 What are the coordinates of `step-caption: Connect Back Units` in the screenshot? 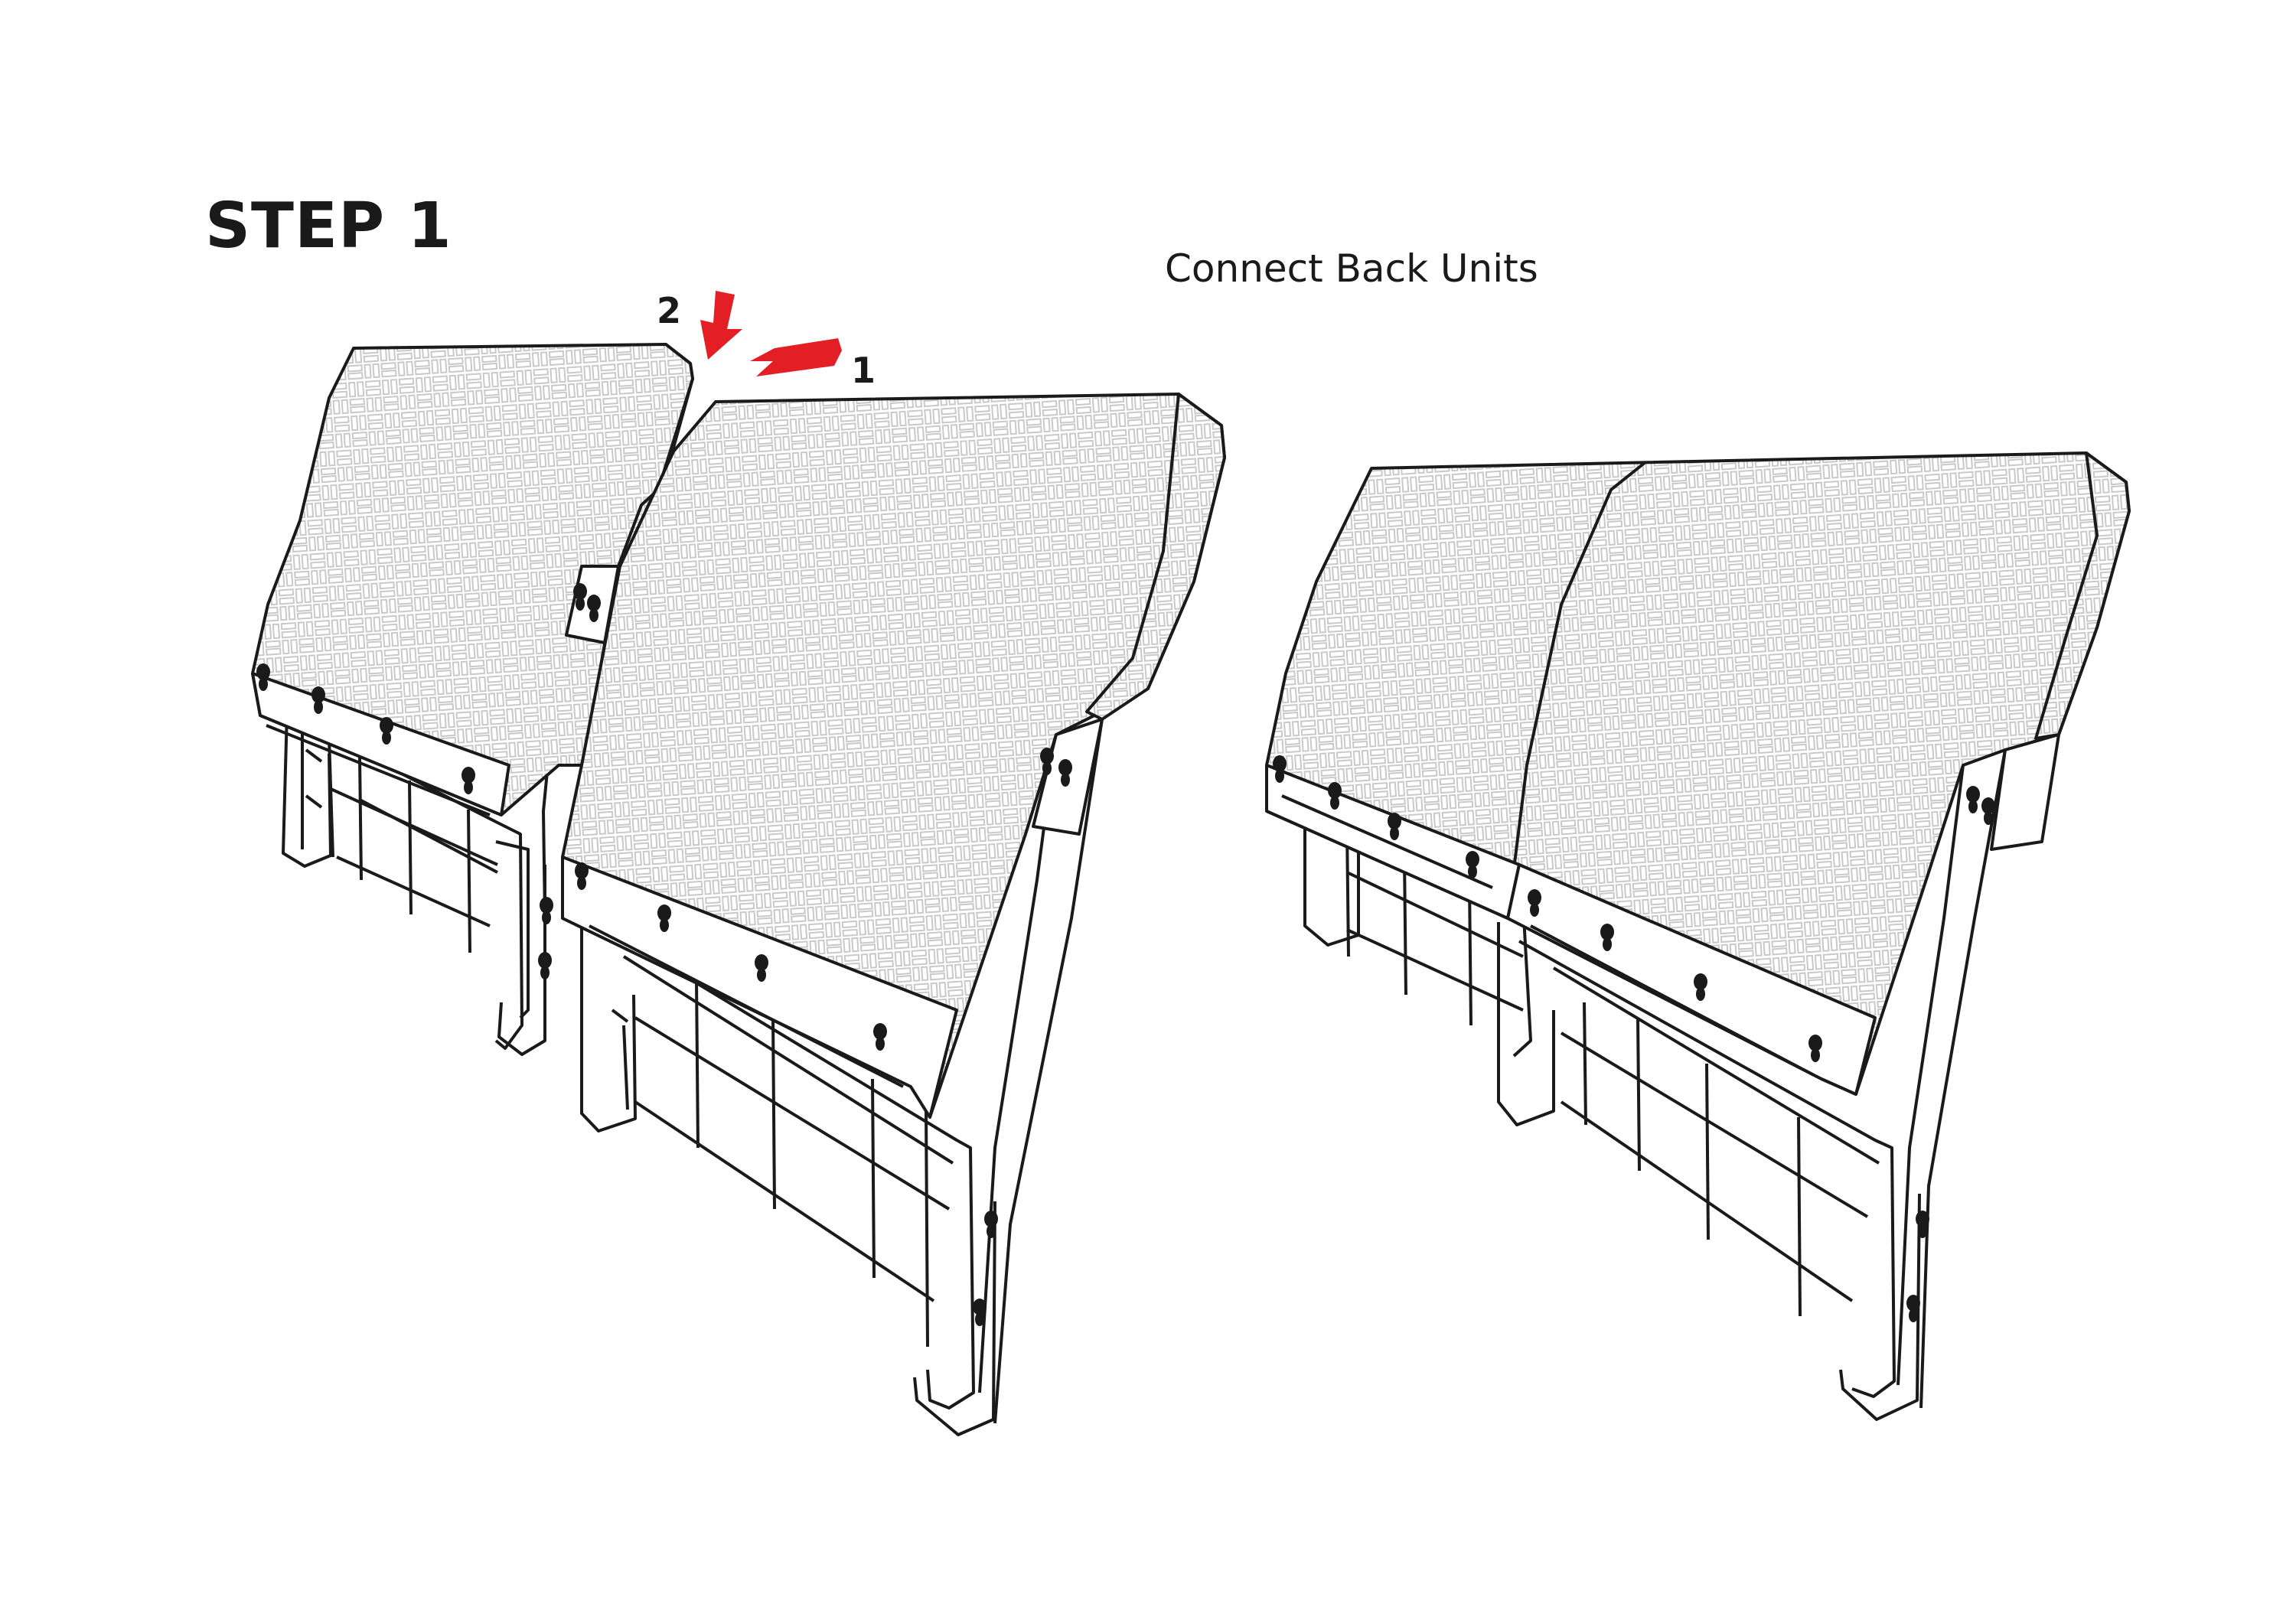 It's located at (1351, 269).